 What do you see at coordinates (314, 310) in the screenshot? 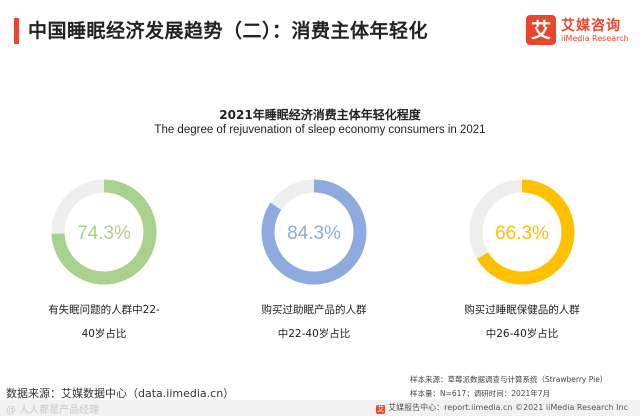
I see `donut-category-label-line: 购买过助眠产品的人群` at bounding box center [314, 310].